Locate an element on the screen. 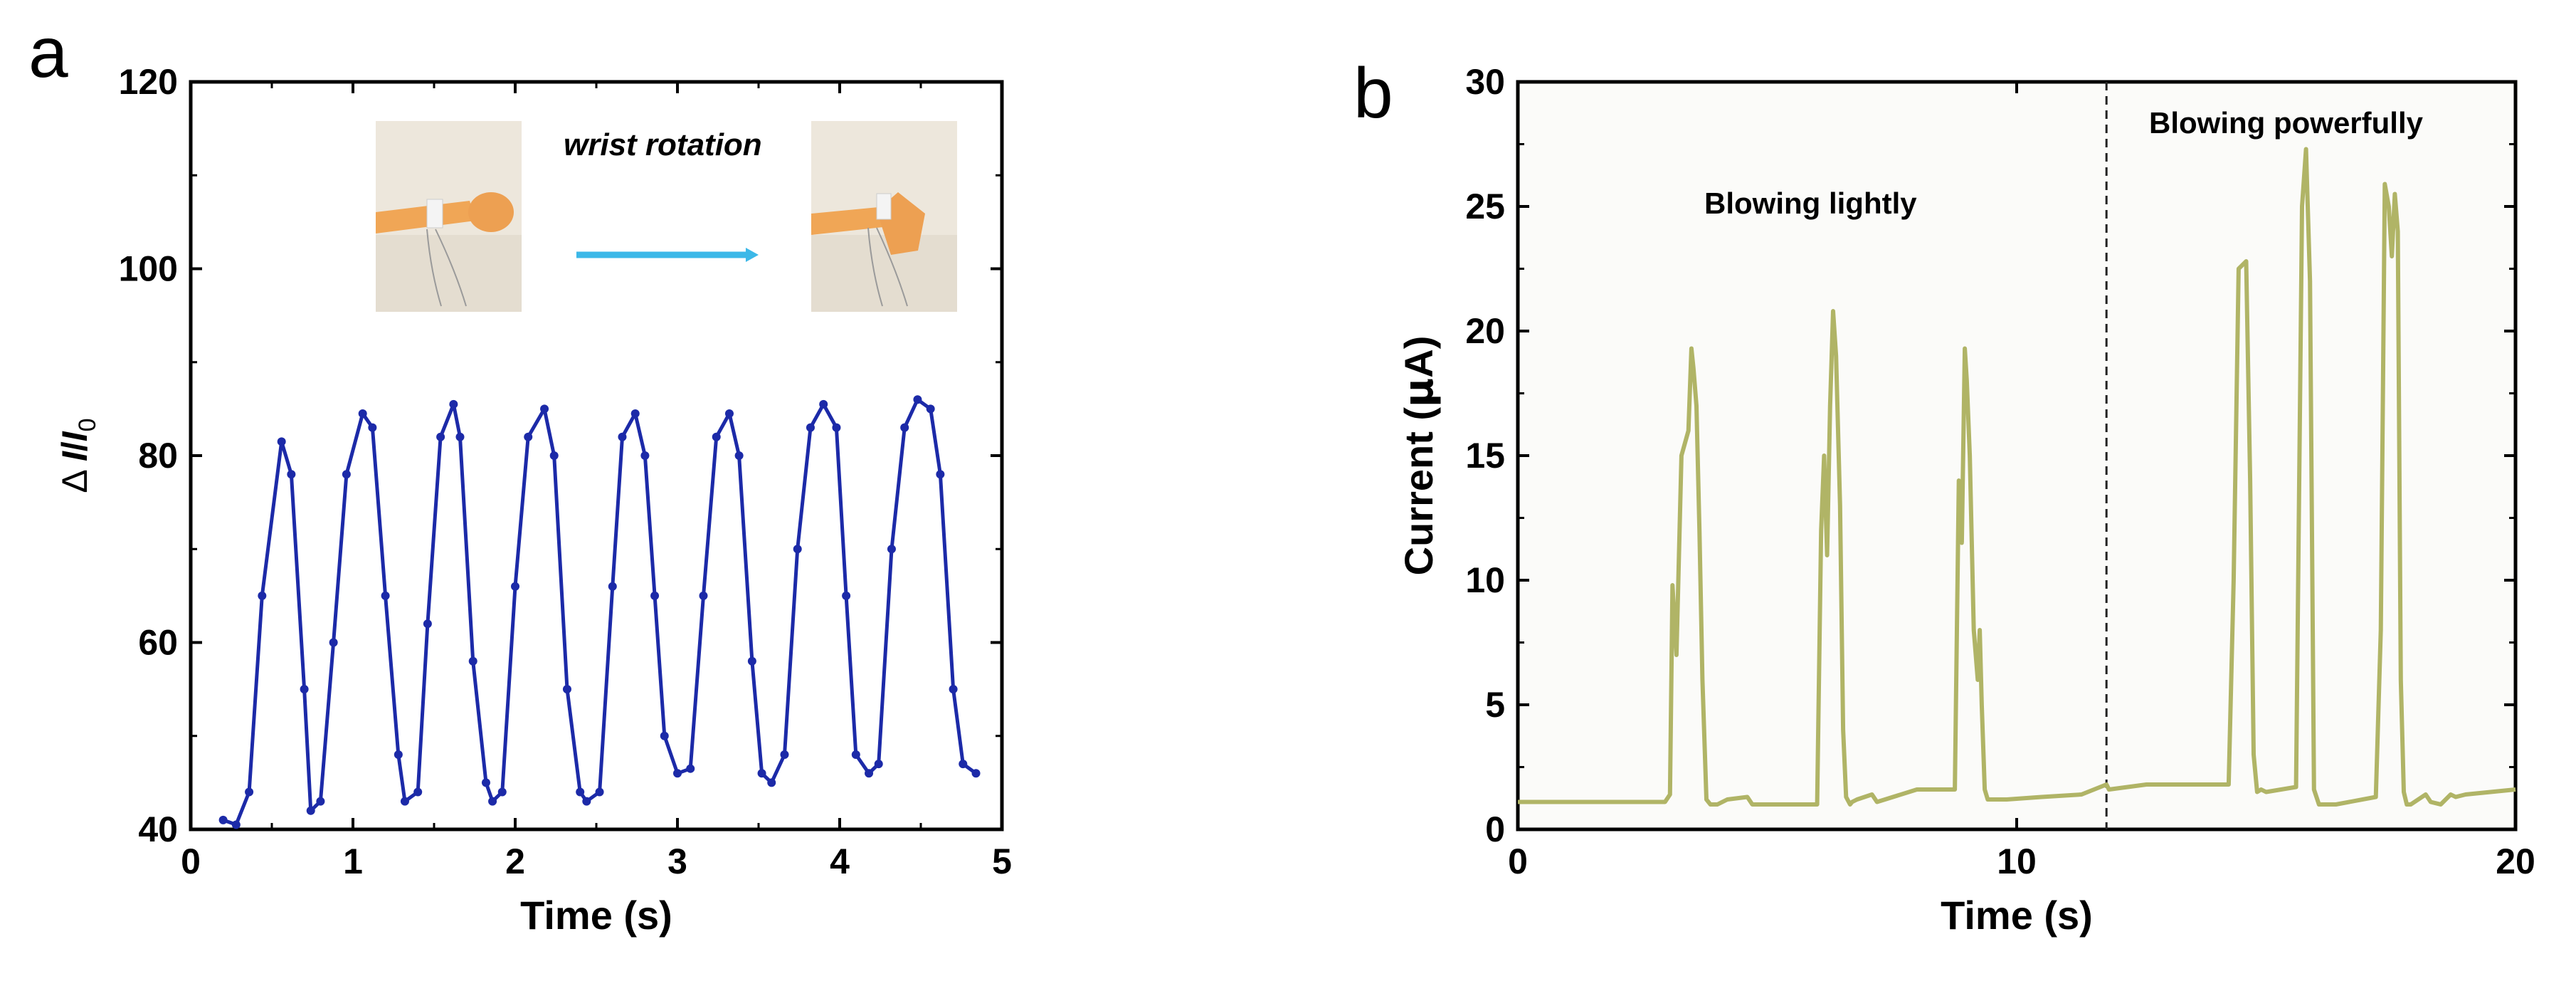 The width and height of the screenshot is (2576, 981). x-tick-label: 20 is located at coordinates (2515, 861).